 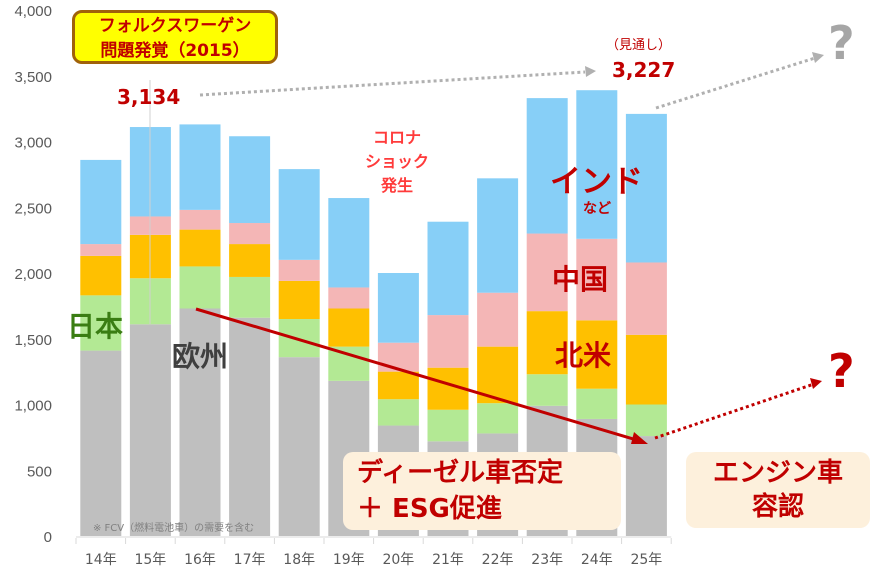 I want to click on footnote: ※ FCV（燃料電池車）の需要を含む, so click(x=174, y=528).